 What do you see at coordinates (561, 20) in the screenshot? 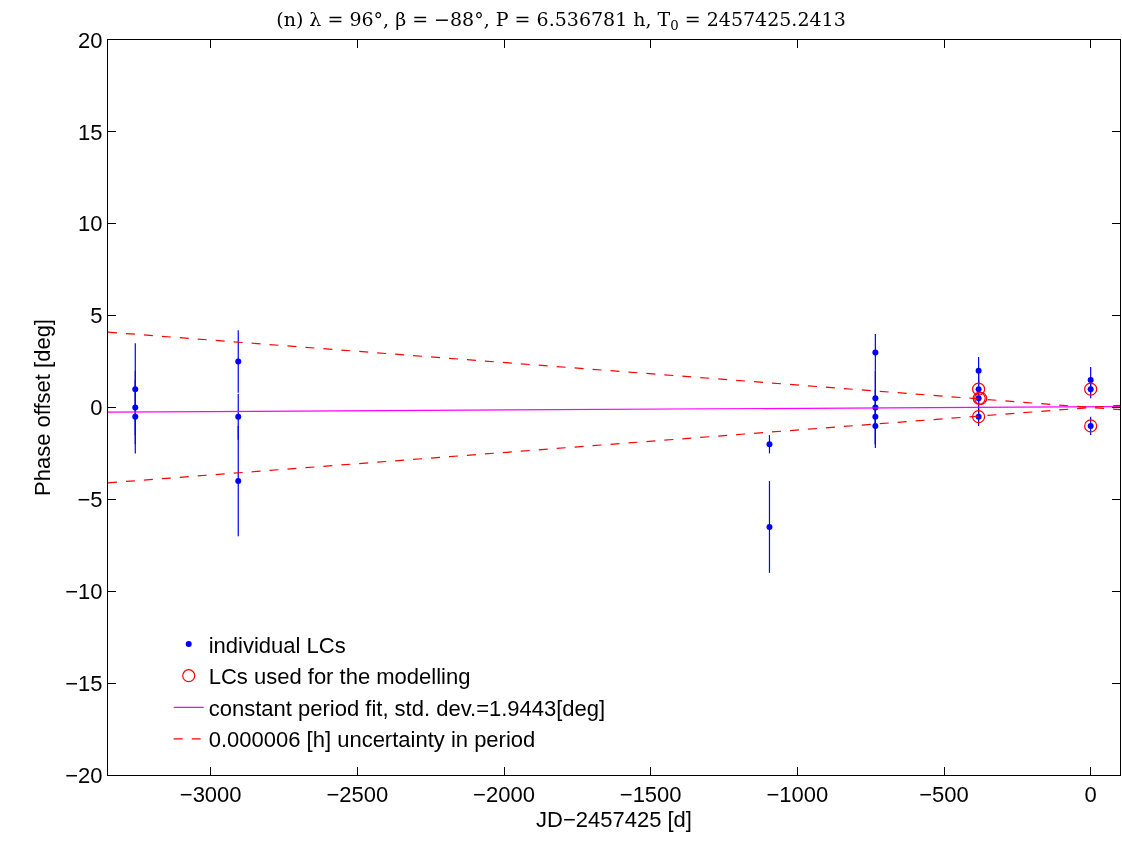
I see `chart-title: (n) λ = 96°, β = −88°, P = 6.536781 h, T$_{0}$ = 2457425.2413` at bounding box center [561, 20].